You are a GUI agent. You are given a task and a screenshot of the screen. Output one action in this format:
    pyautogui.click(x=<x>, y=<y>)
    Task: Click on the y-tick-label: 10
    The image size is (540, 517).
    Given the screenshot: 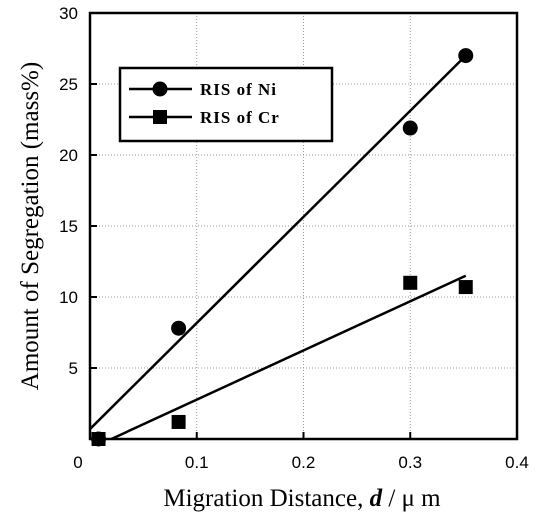 What is the action you would take?
    pyautogui.click(x=68, y=297)
    